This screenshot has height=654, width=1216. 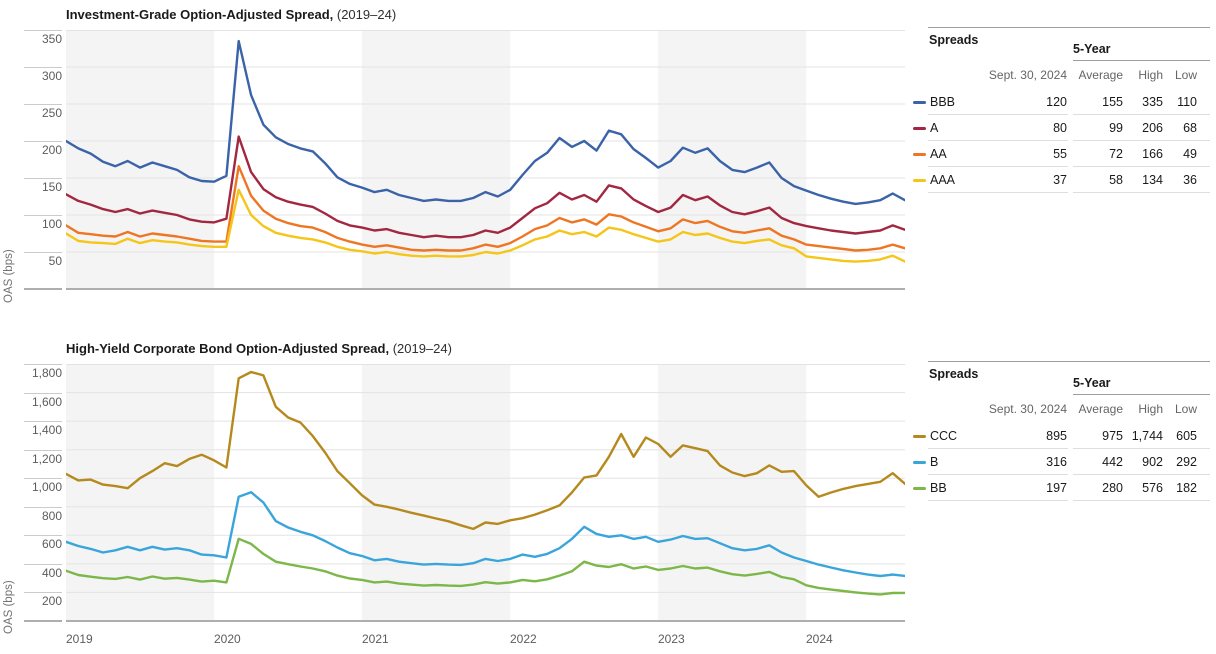 I want to click on legend-swatch-A, so click(x=919, y=128).